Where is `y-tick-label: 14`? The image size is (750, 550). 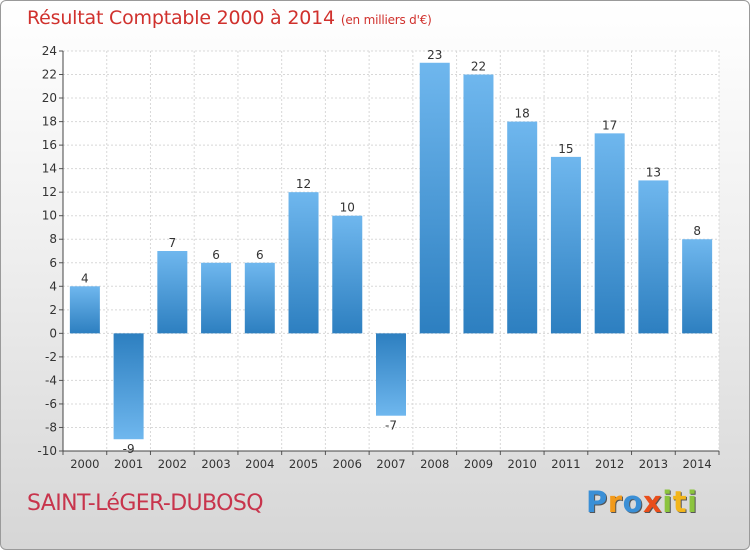
y-tick-label: 14 is located at coordinates (49, 169).